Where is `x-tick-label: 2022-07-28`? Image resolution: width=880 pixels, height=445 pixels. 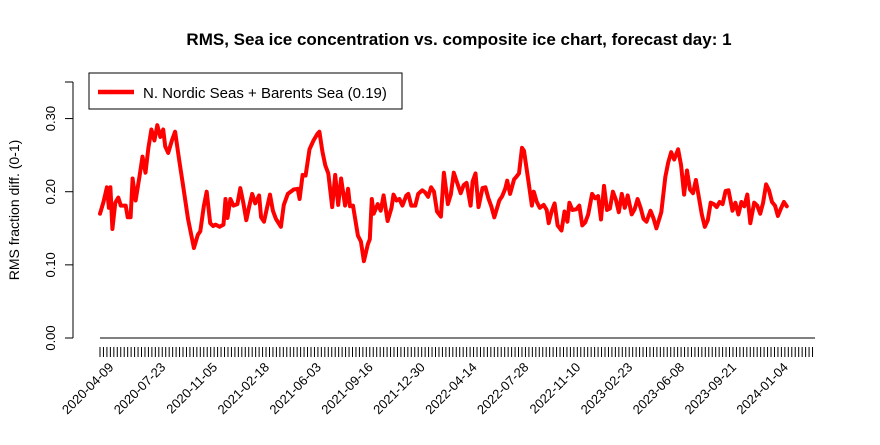 x-tick-label: 2022-07-28 is located at coordinates (503, 389).